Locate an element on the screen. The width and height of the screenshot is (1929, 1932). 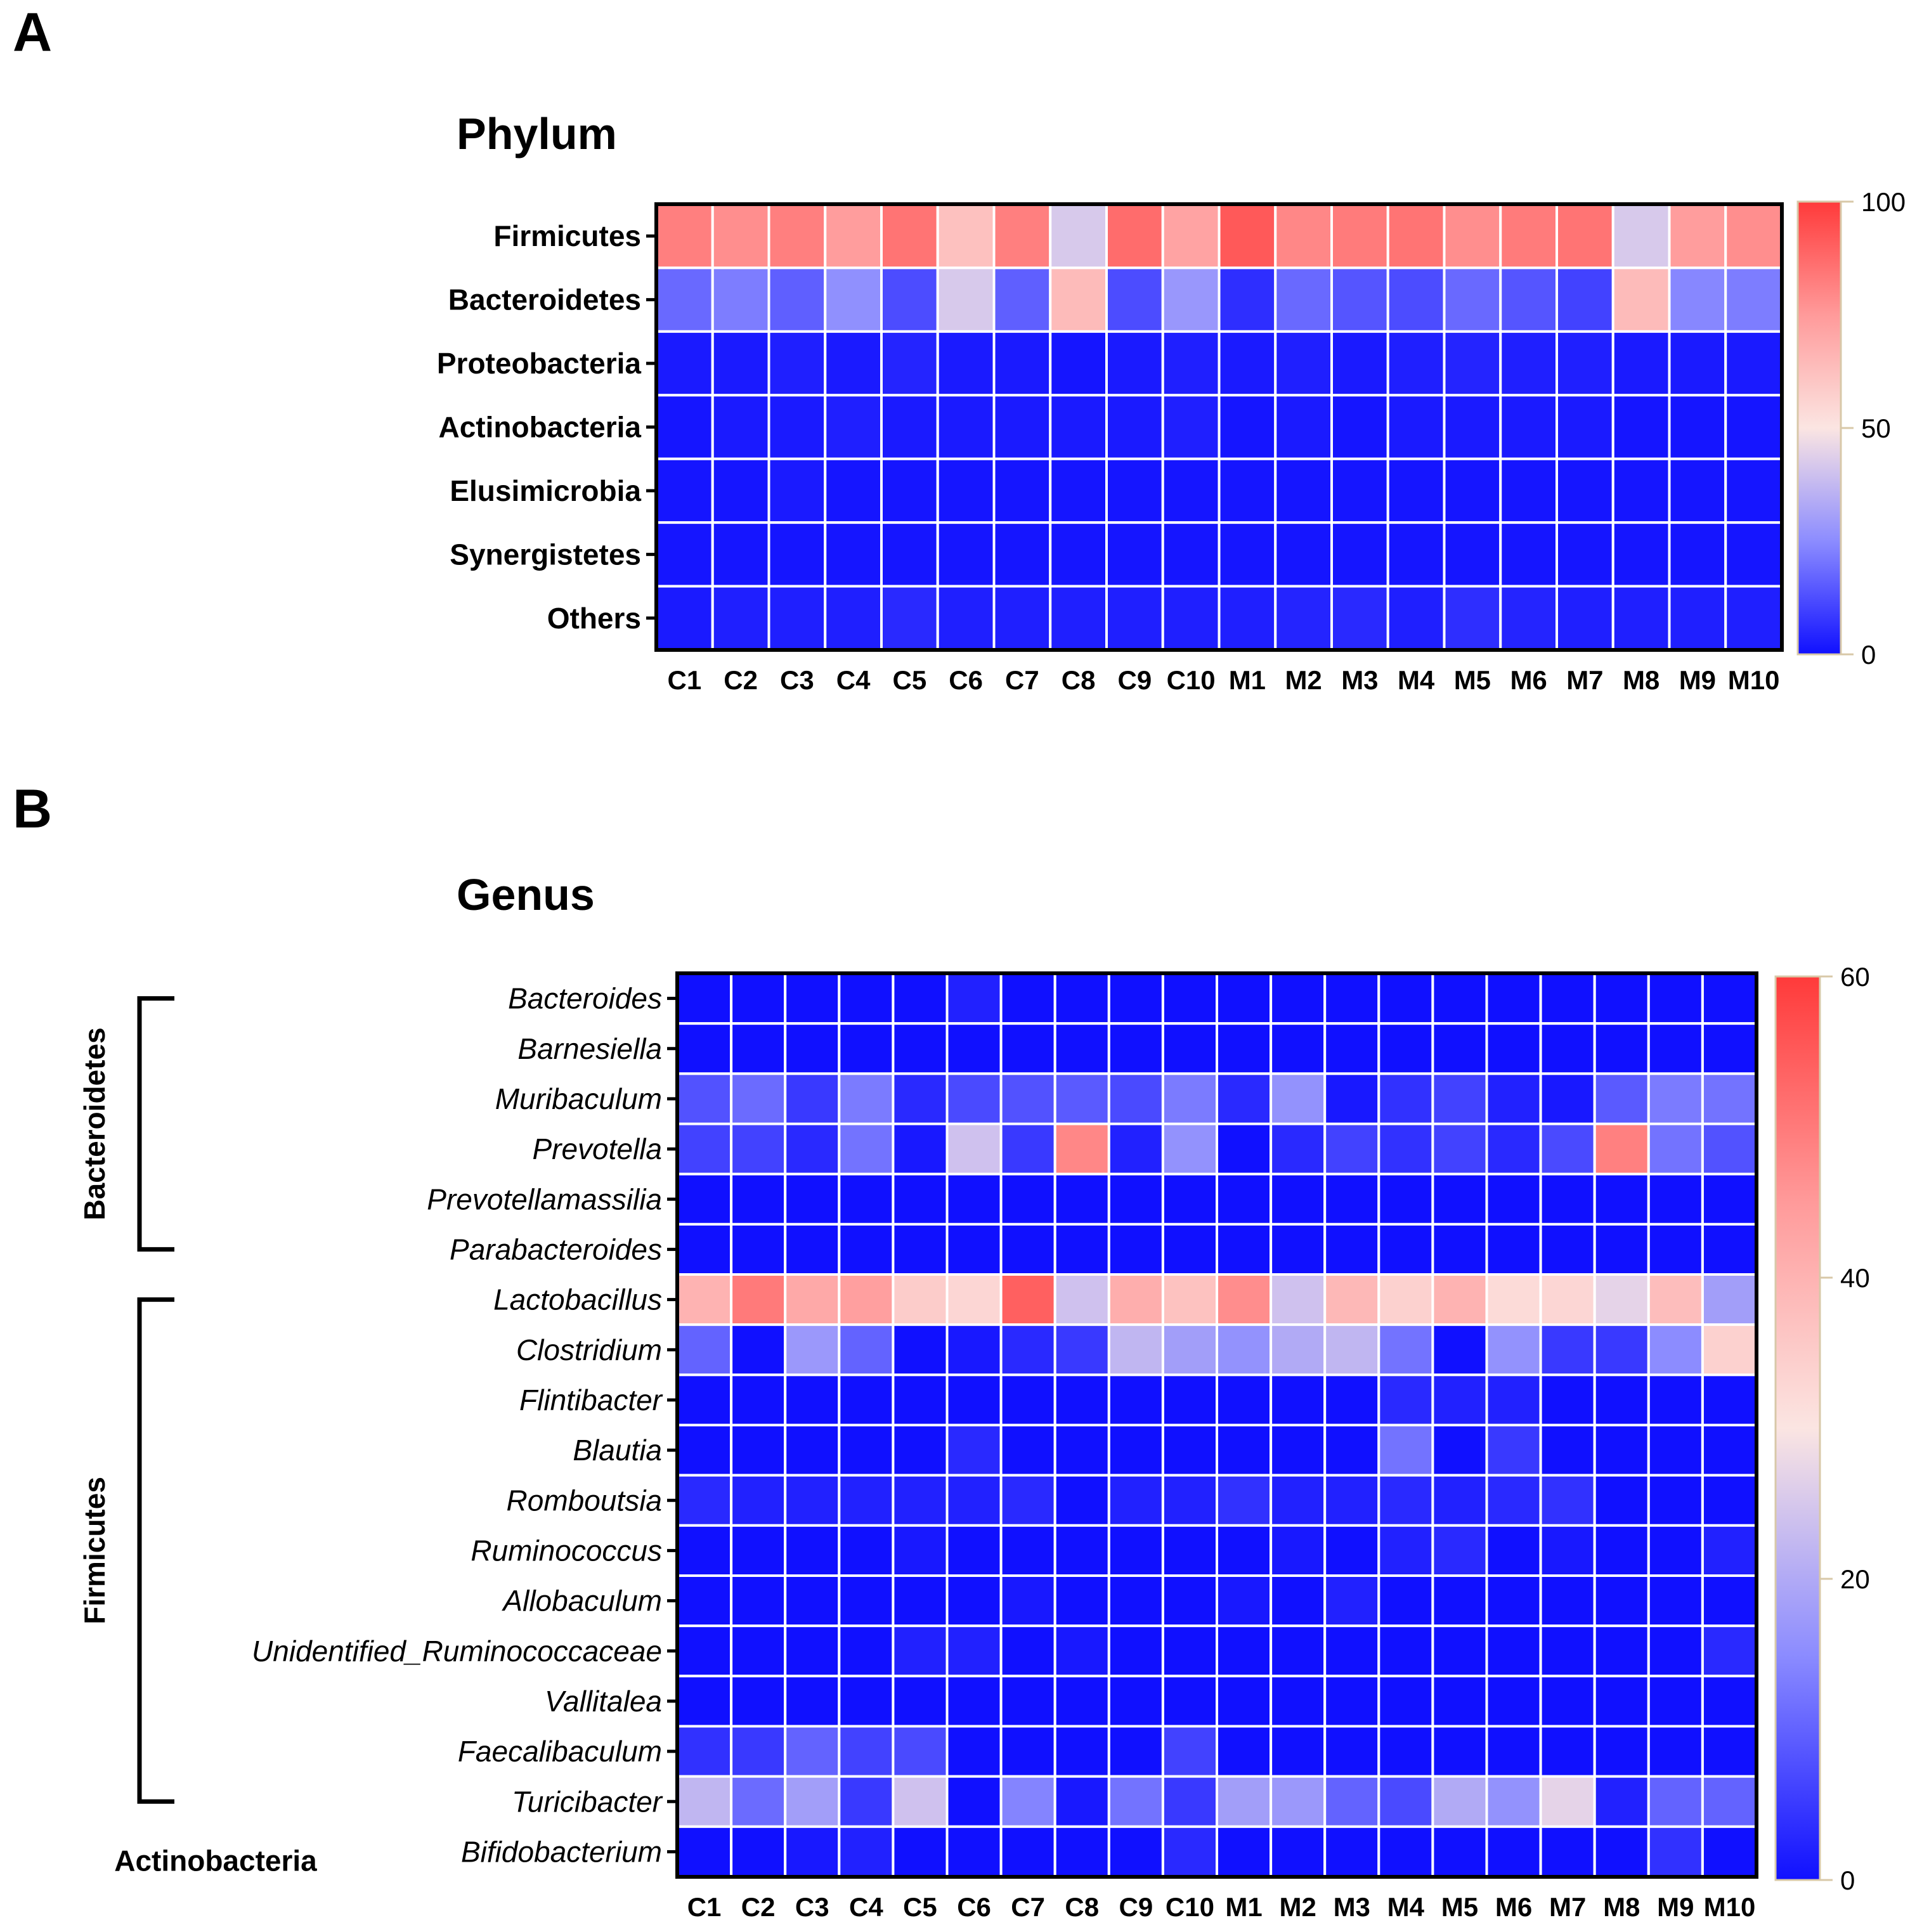
row-label: Actinobacteria is located at coordinates (539, 427).